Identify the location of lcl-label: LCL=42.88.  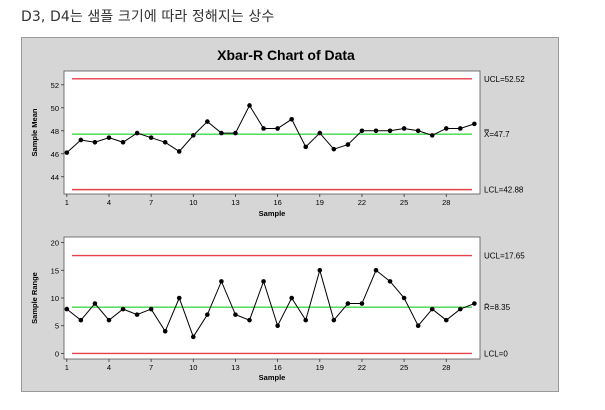
(504, 190).